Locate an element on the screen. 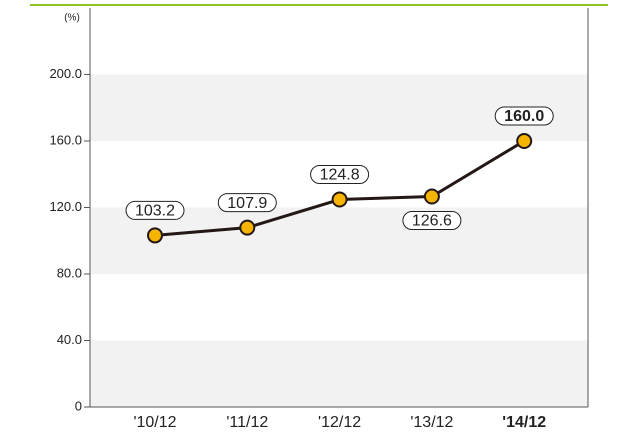  value-label-text: 124.8 is located at coordinates (340, 175).